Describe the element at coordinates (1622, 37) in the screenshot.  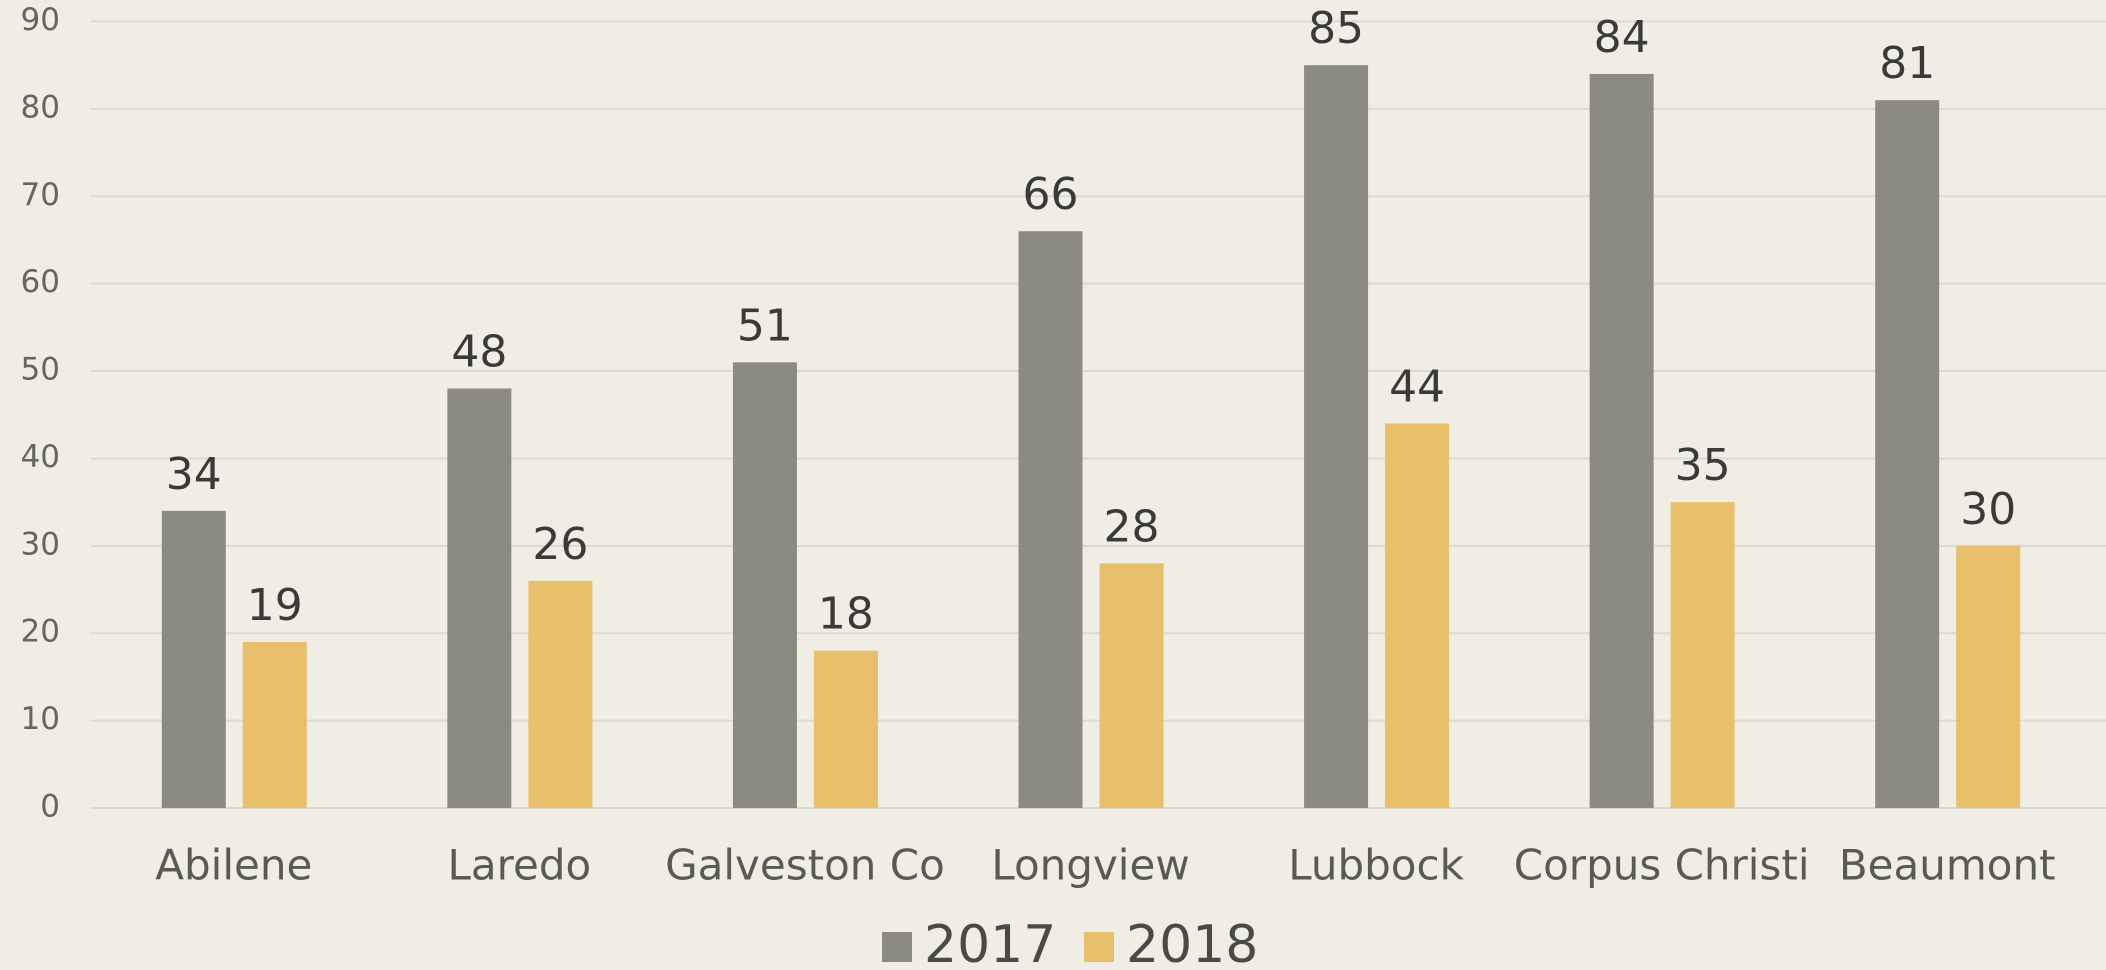
I see `data-label: 84` at that location.